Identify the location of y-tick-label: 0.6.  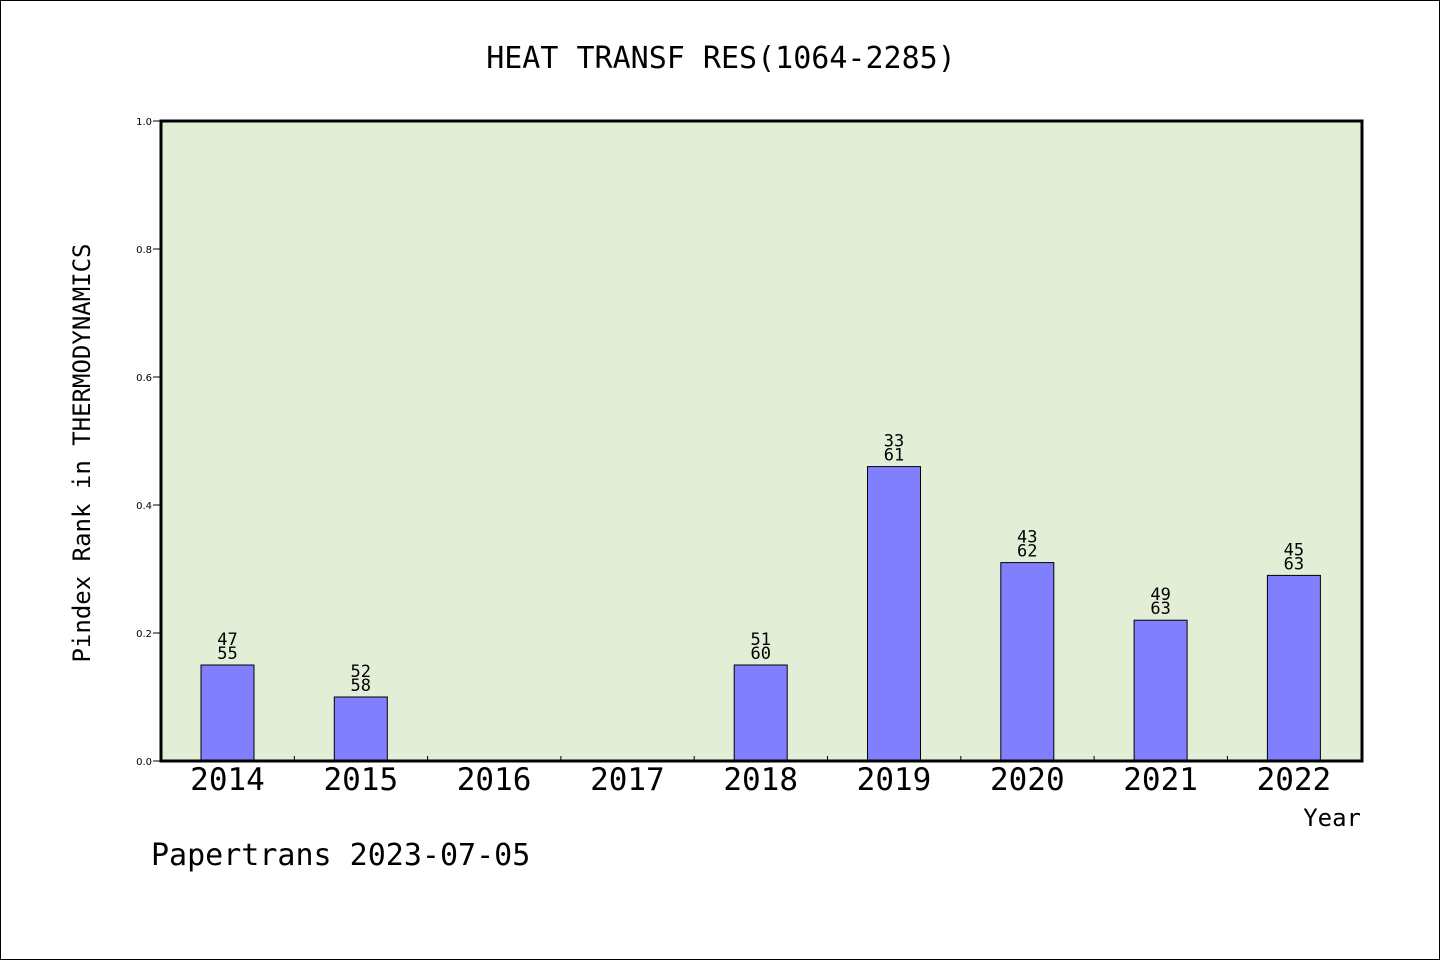
(144, 378).